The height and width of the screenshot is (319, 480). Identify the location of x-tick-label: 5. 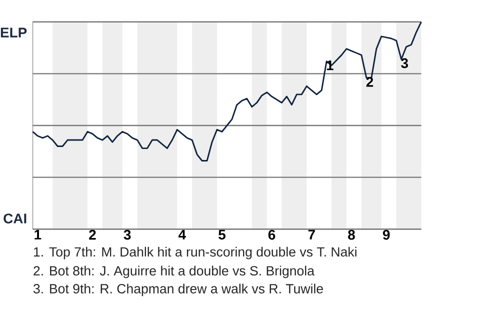
(222, 235).